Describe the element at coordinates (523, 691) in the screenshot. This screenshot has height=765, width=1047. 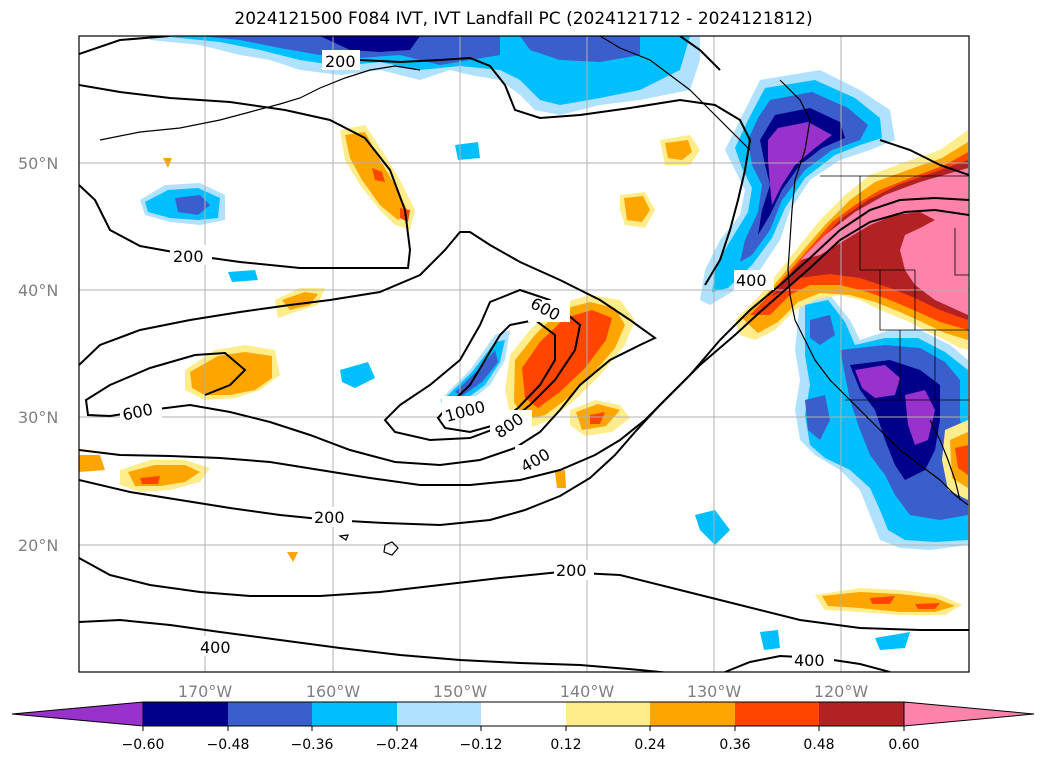
I see `longitude-axis: 170°W 160°W 150°W 140°W 130°W 120°W` at that location.